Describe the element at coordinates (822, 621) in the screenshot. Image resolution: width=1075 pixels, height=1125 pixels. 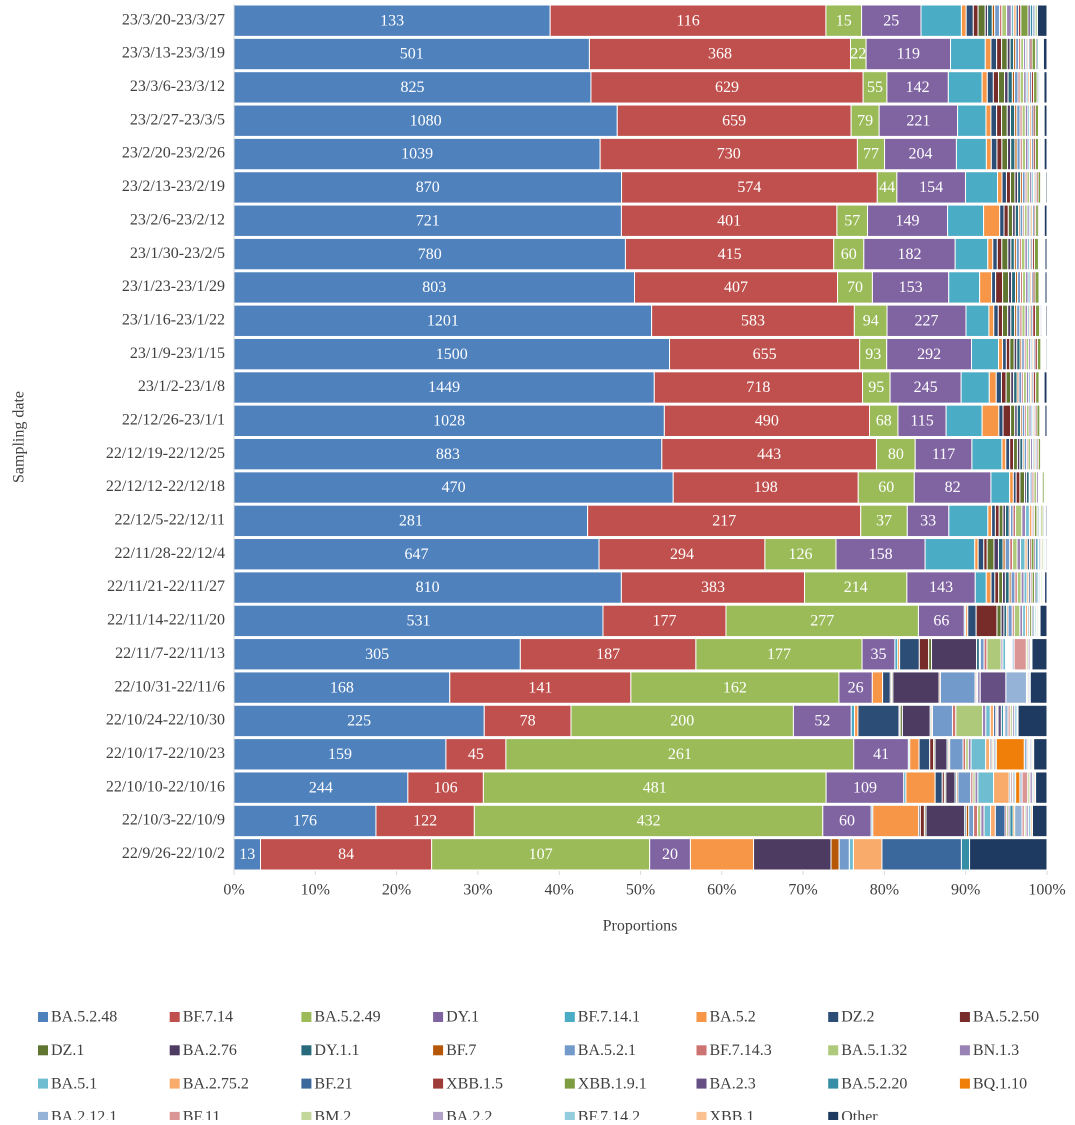
I see `data-label: 277` at that location.